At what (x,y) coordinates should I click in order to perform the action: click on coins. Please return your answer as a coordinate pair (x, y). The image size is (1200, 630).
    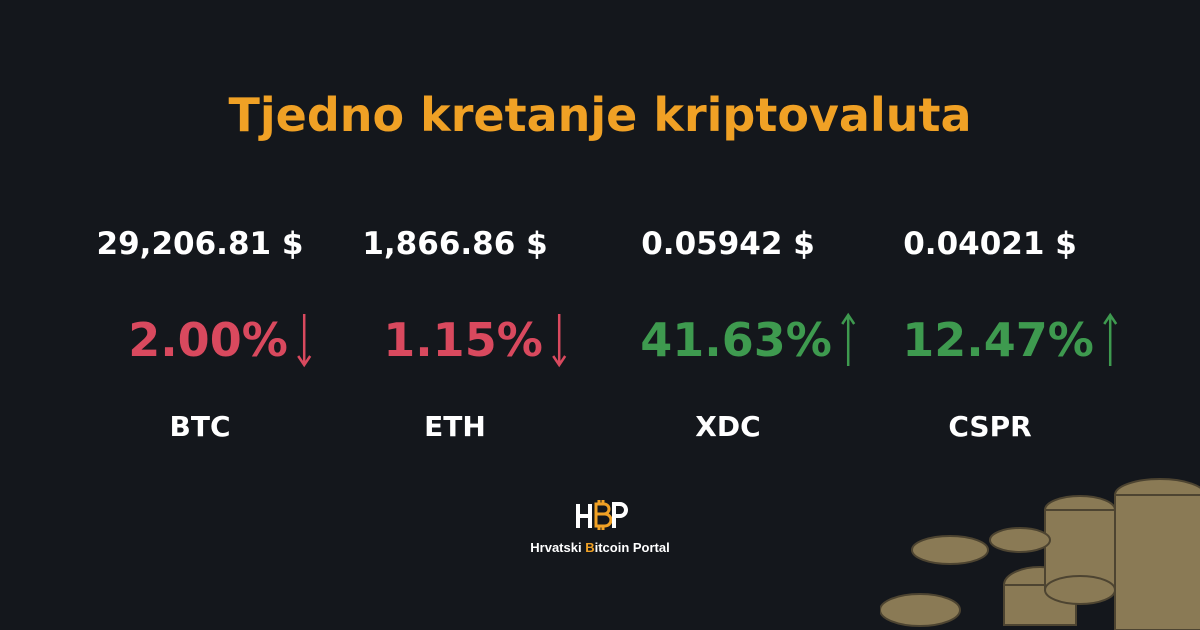
    Looking at the image, I should click on (1040, 554).